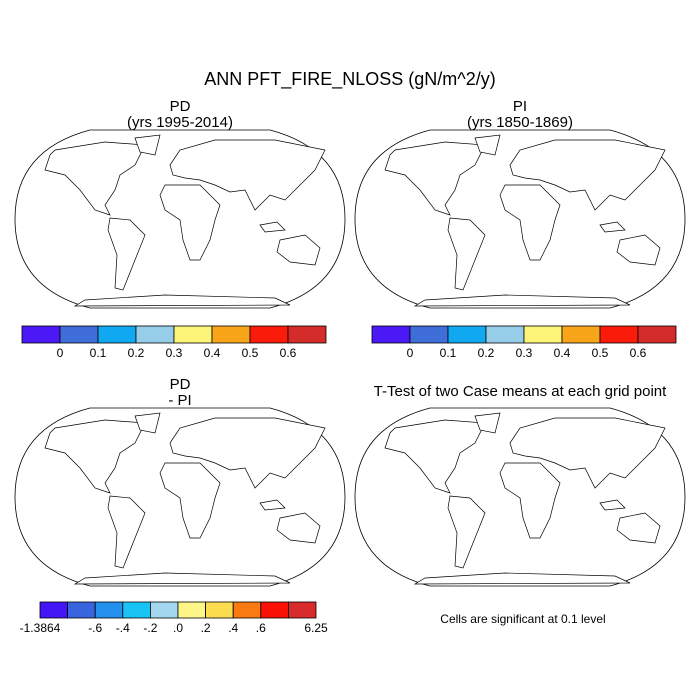 The height and width of the screenshot is (700, 700). Describe the element at coordinates (350, 79) in the screenshot. I see `figure-title: ANN PFT_FIRE_NLOSS (gN/m^2/y)` at that location.